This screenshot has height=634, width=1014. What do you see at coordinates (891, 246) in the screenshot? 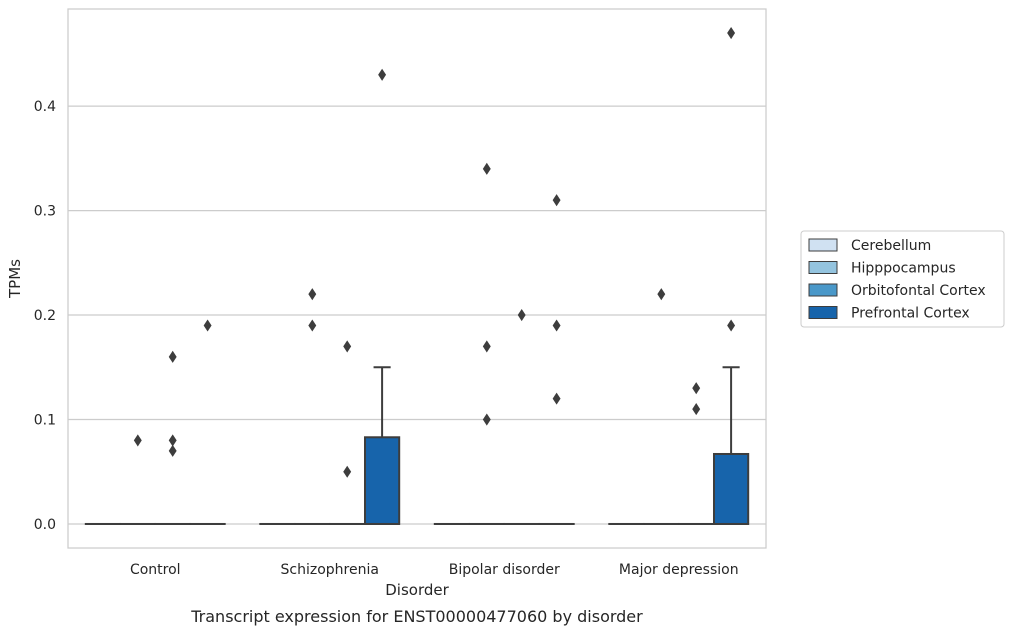
I see `legend-label: Cerebellum` at bounding box center [891, 246].